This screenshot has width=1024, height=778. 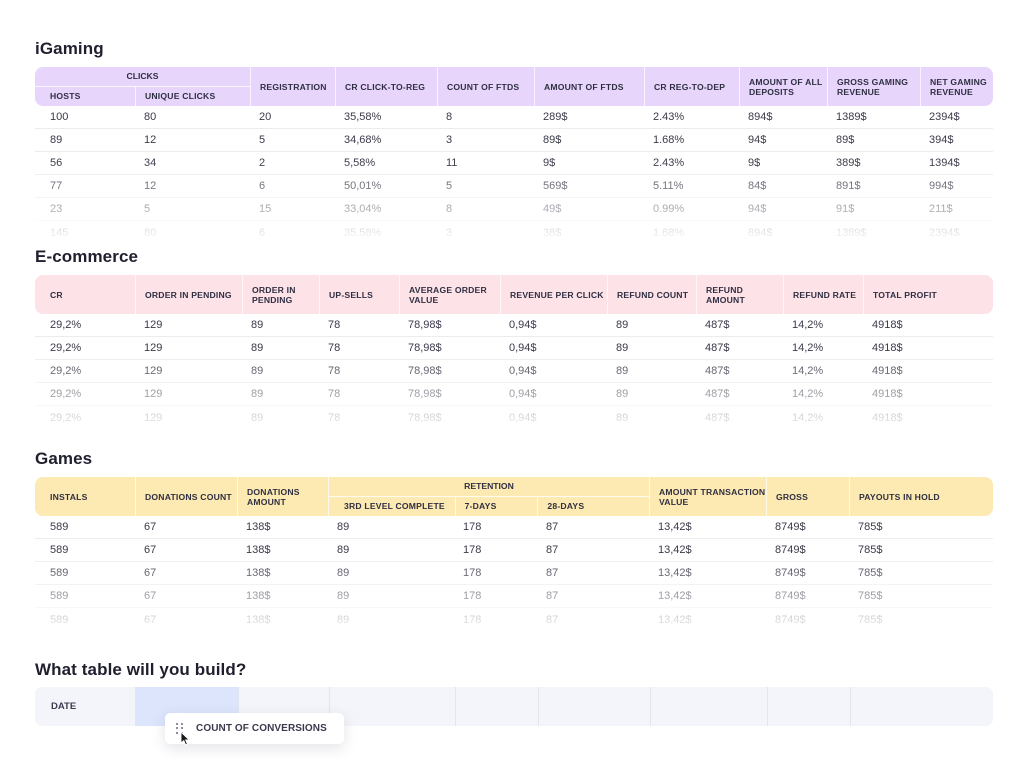 I want to click on col-gross-gaming-revenue: GROSS GAMING REVENUE, so click(x=873, y=86).